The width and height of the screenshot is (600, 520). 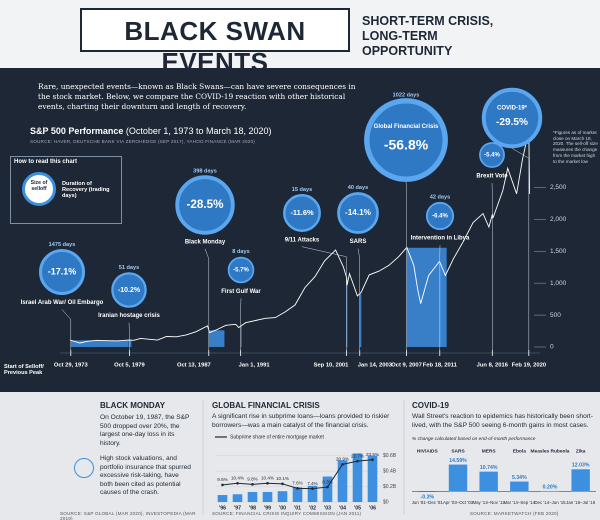 I want to click on period-label: Apr '03–Oct '03, so click(x=458, y=502).